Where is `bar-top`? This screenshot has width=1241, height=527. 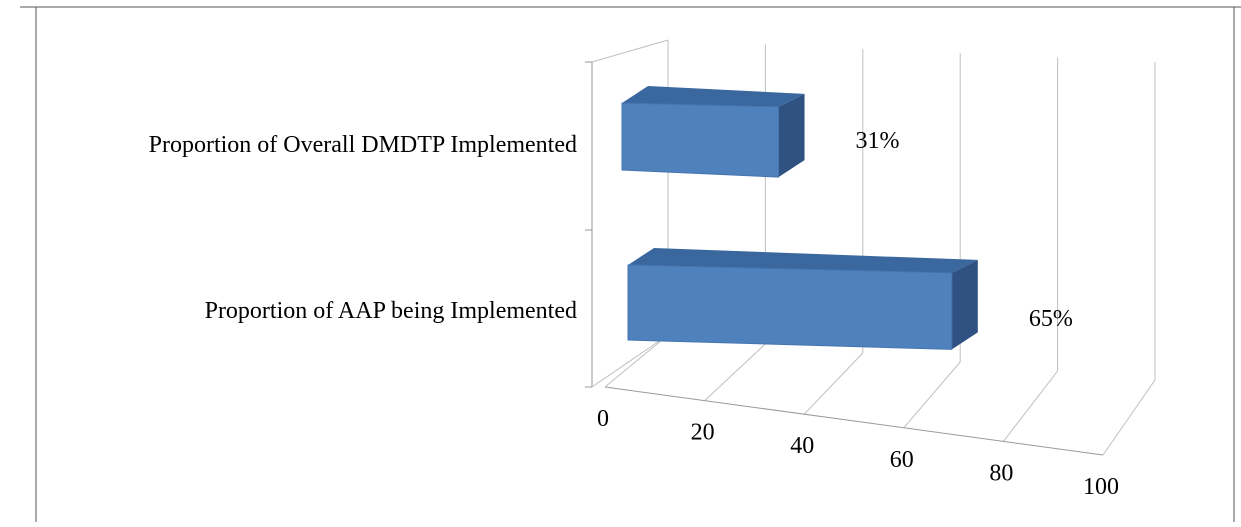
bar-top is located at coordinates (713, 96).